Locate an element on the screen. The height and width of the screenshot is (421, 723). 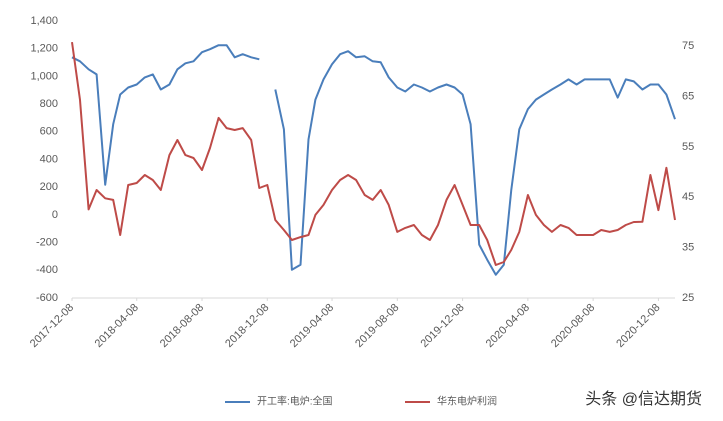
y-tick-label: -200 is located at coordinates (47, 243).